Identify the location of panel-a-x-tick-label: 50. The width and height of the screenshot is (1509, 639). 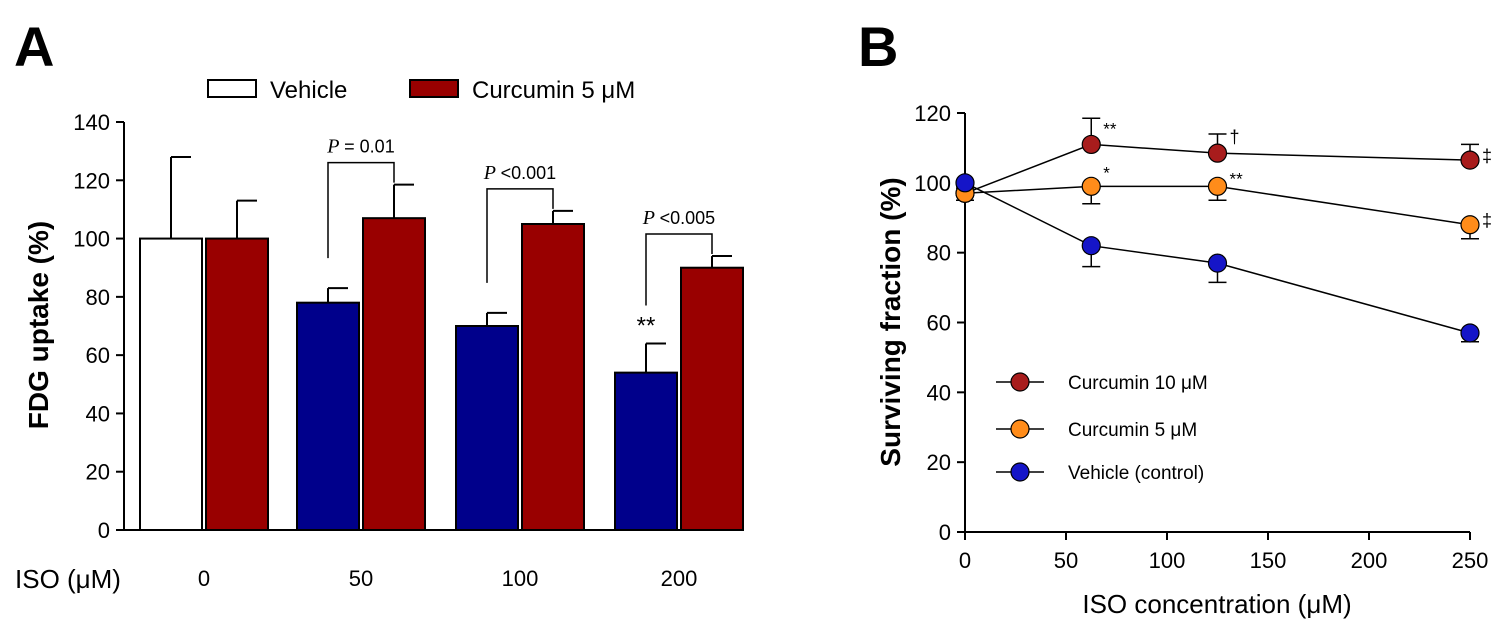
(361, 578).